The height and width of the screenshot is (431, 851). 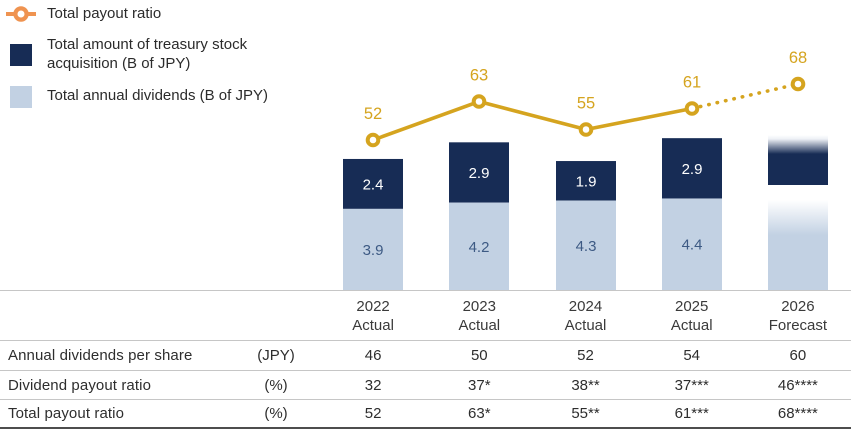 I want to click on payout-ratio-value-label: 61, so click(x=692, y=83).